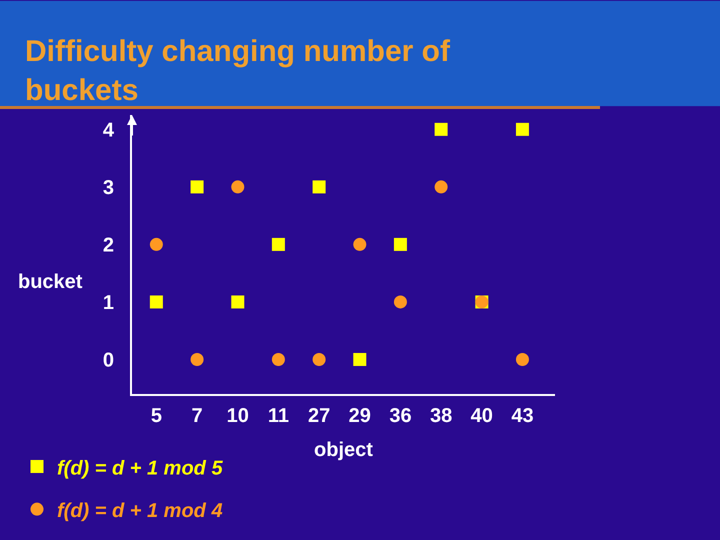  Describe the element at coordinates (197, 416) in the screenshot. I see `x-tick-label: 7` at that location.